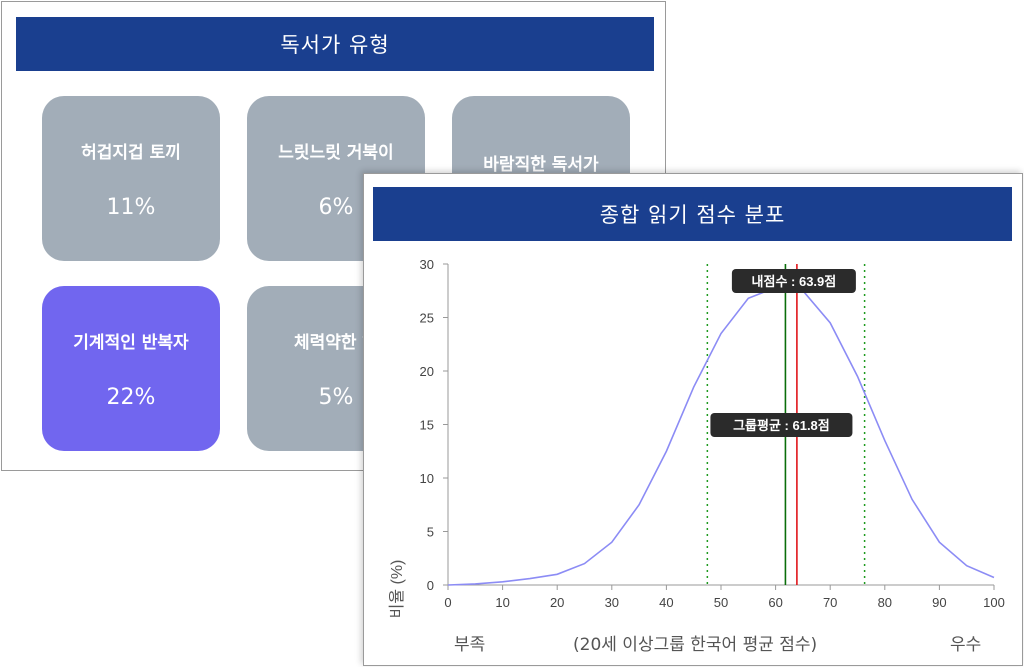 This screenshot has height=667, width=1024. What do you see at coordinates (830, 602) in the screenshot?
I see `x-tick-label: 70` at bounding box center [830, 602].